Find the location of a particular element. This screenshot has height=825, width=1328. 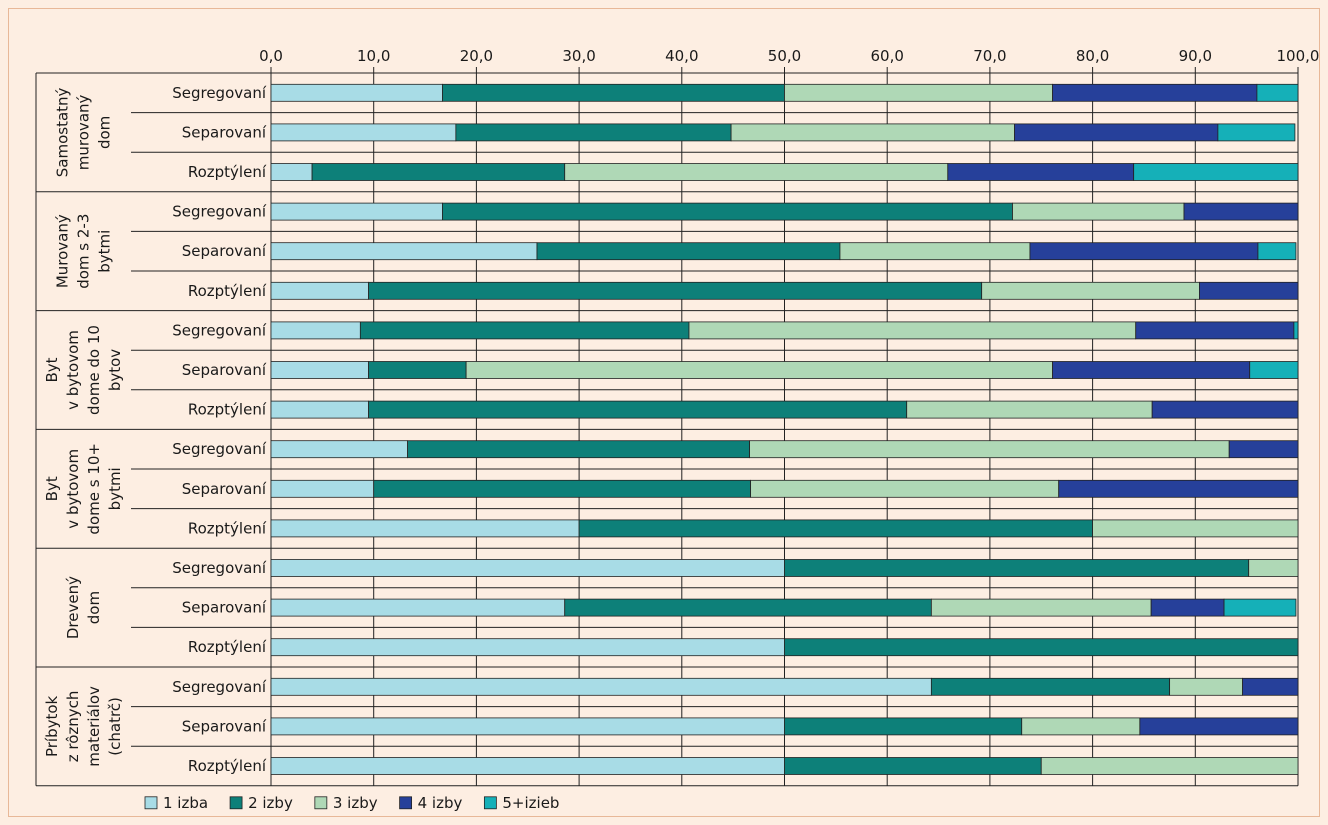

legend-label: 4 izby is located at coordinates (440, 803).